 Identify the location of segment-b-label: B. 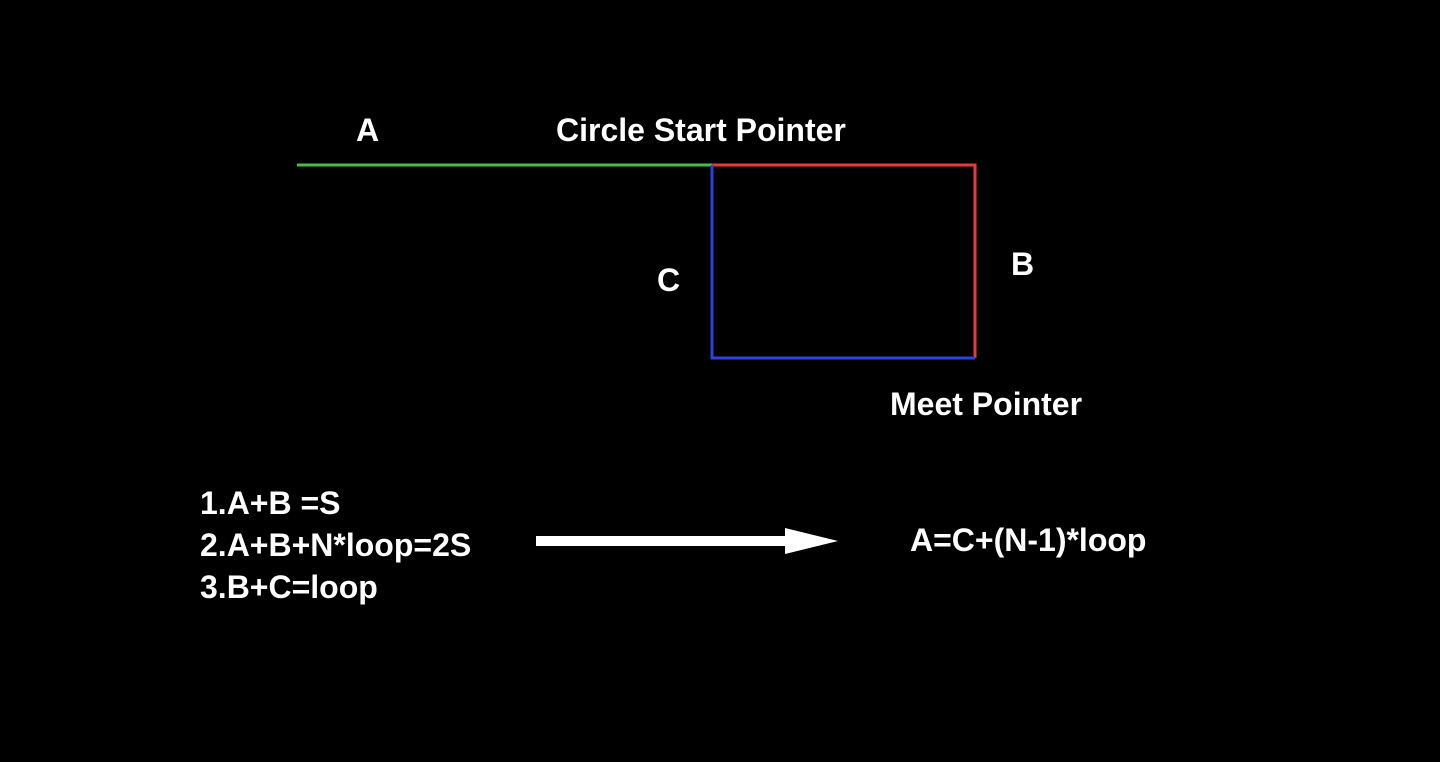
(1023, 264).